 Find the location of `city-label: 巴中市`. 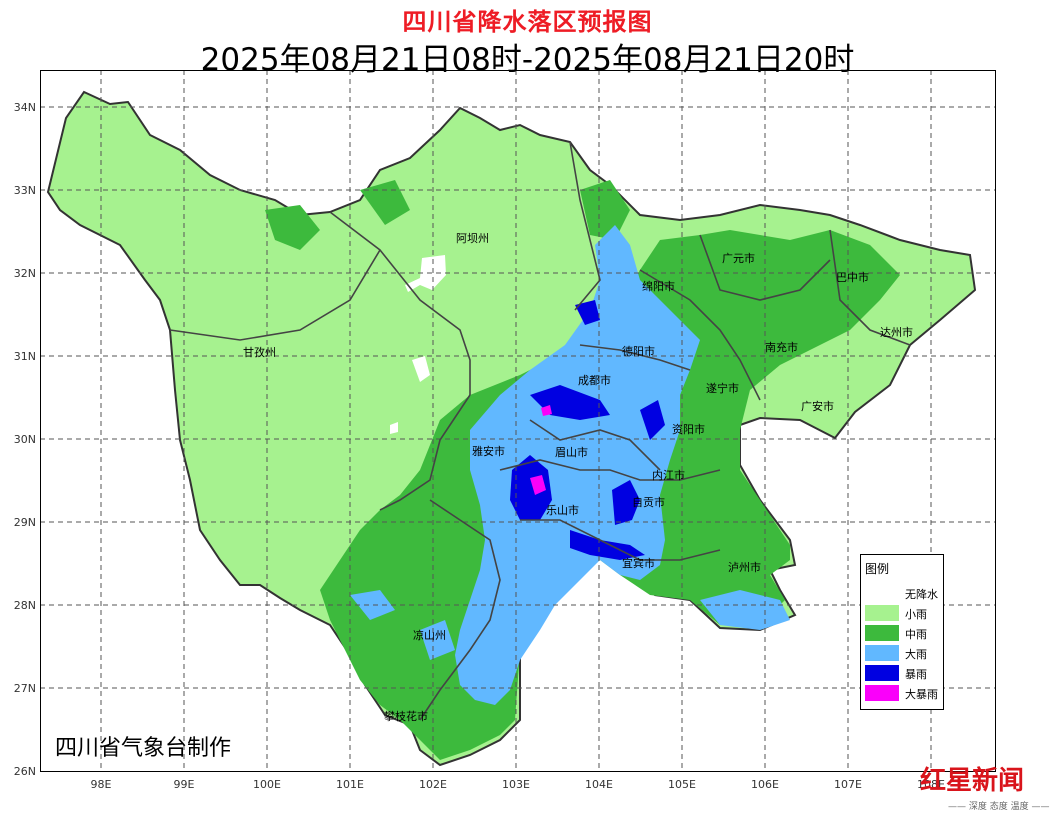

city-label: 巴中市 is located at coordinates (852, 277).